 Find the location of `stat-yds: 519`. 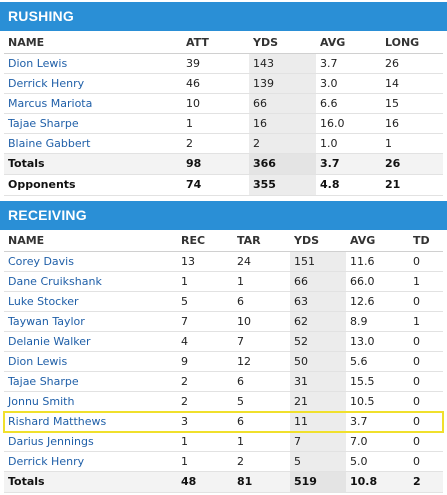

stat-yds: 519 is located at coordinates (318, 482).